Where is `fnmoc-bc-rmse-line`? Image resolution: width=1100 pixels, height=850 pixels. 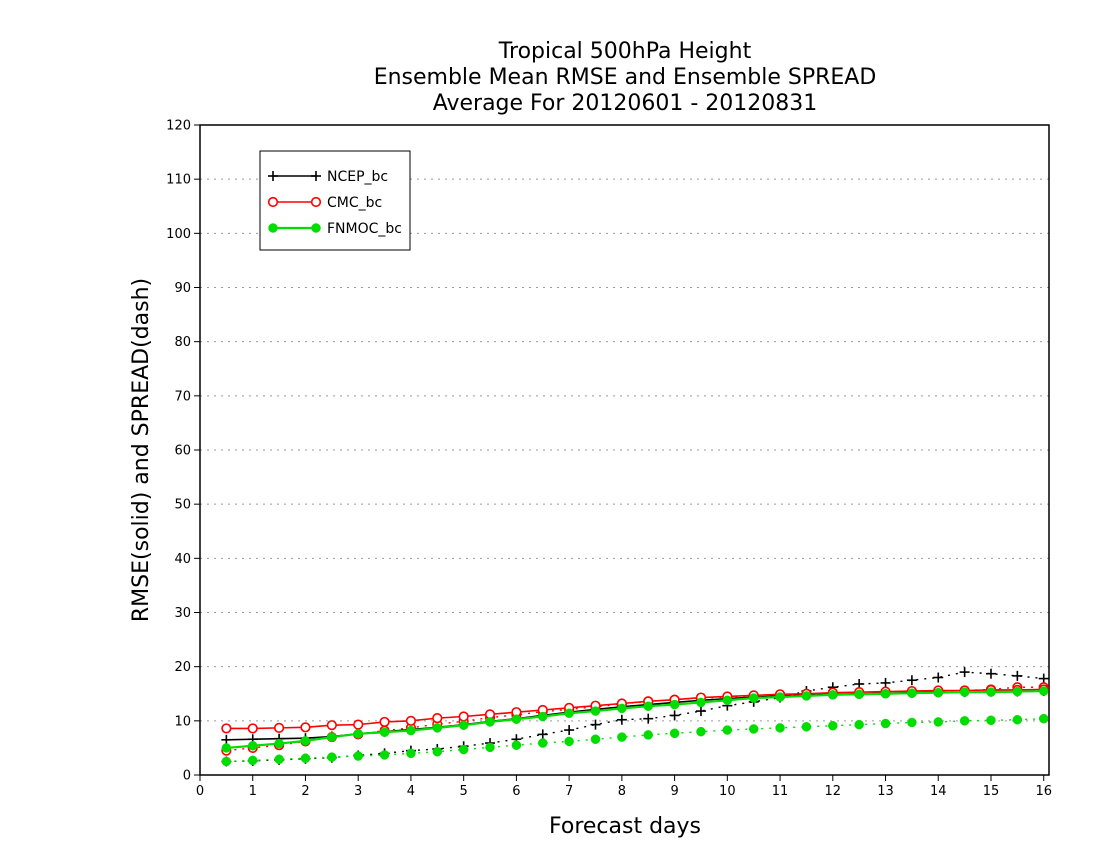 fnmoc-bc-rmse-line is located at coordinates (635, 719).